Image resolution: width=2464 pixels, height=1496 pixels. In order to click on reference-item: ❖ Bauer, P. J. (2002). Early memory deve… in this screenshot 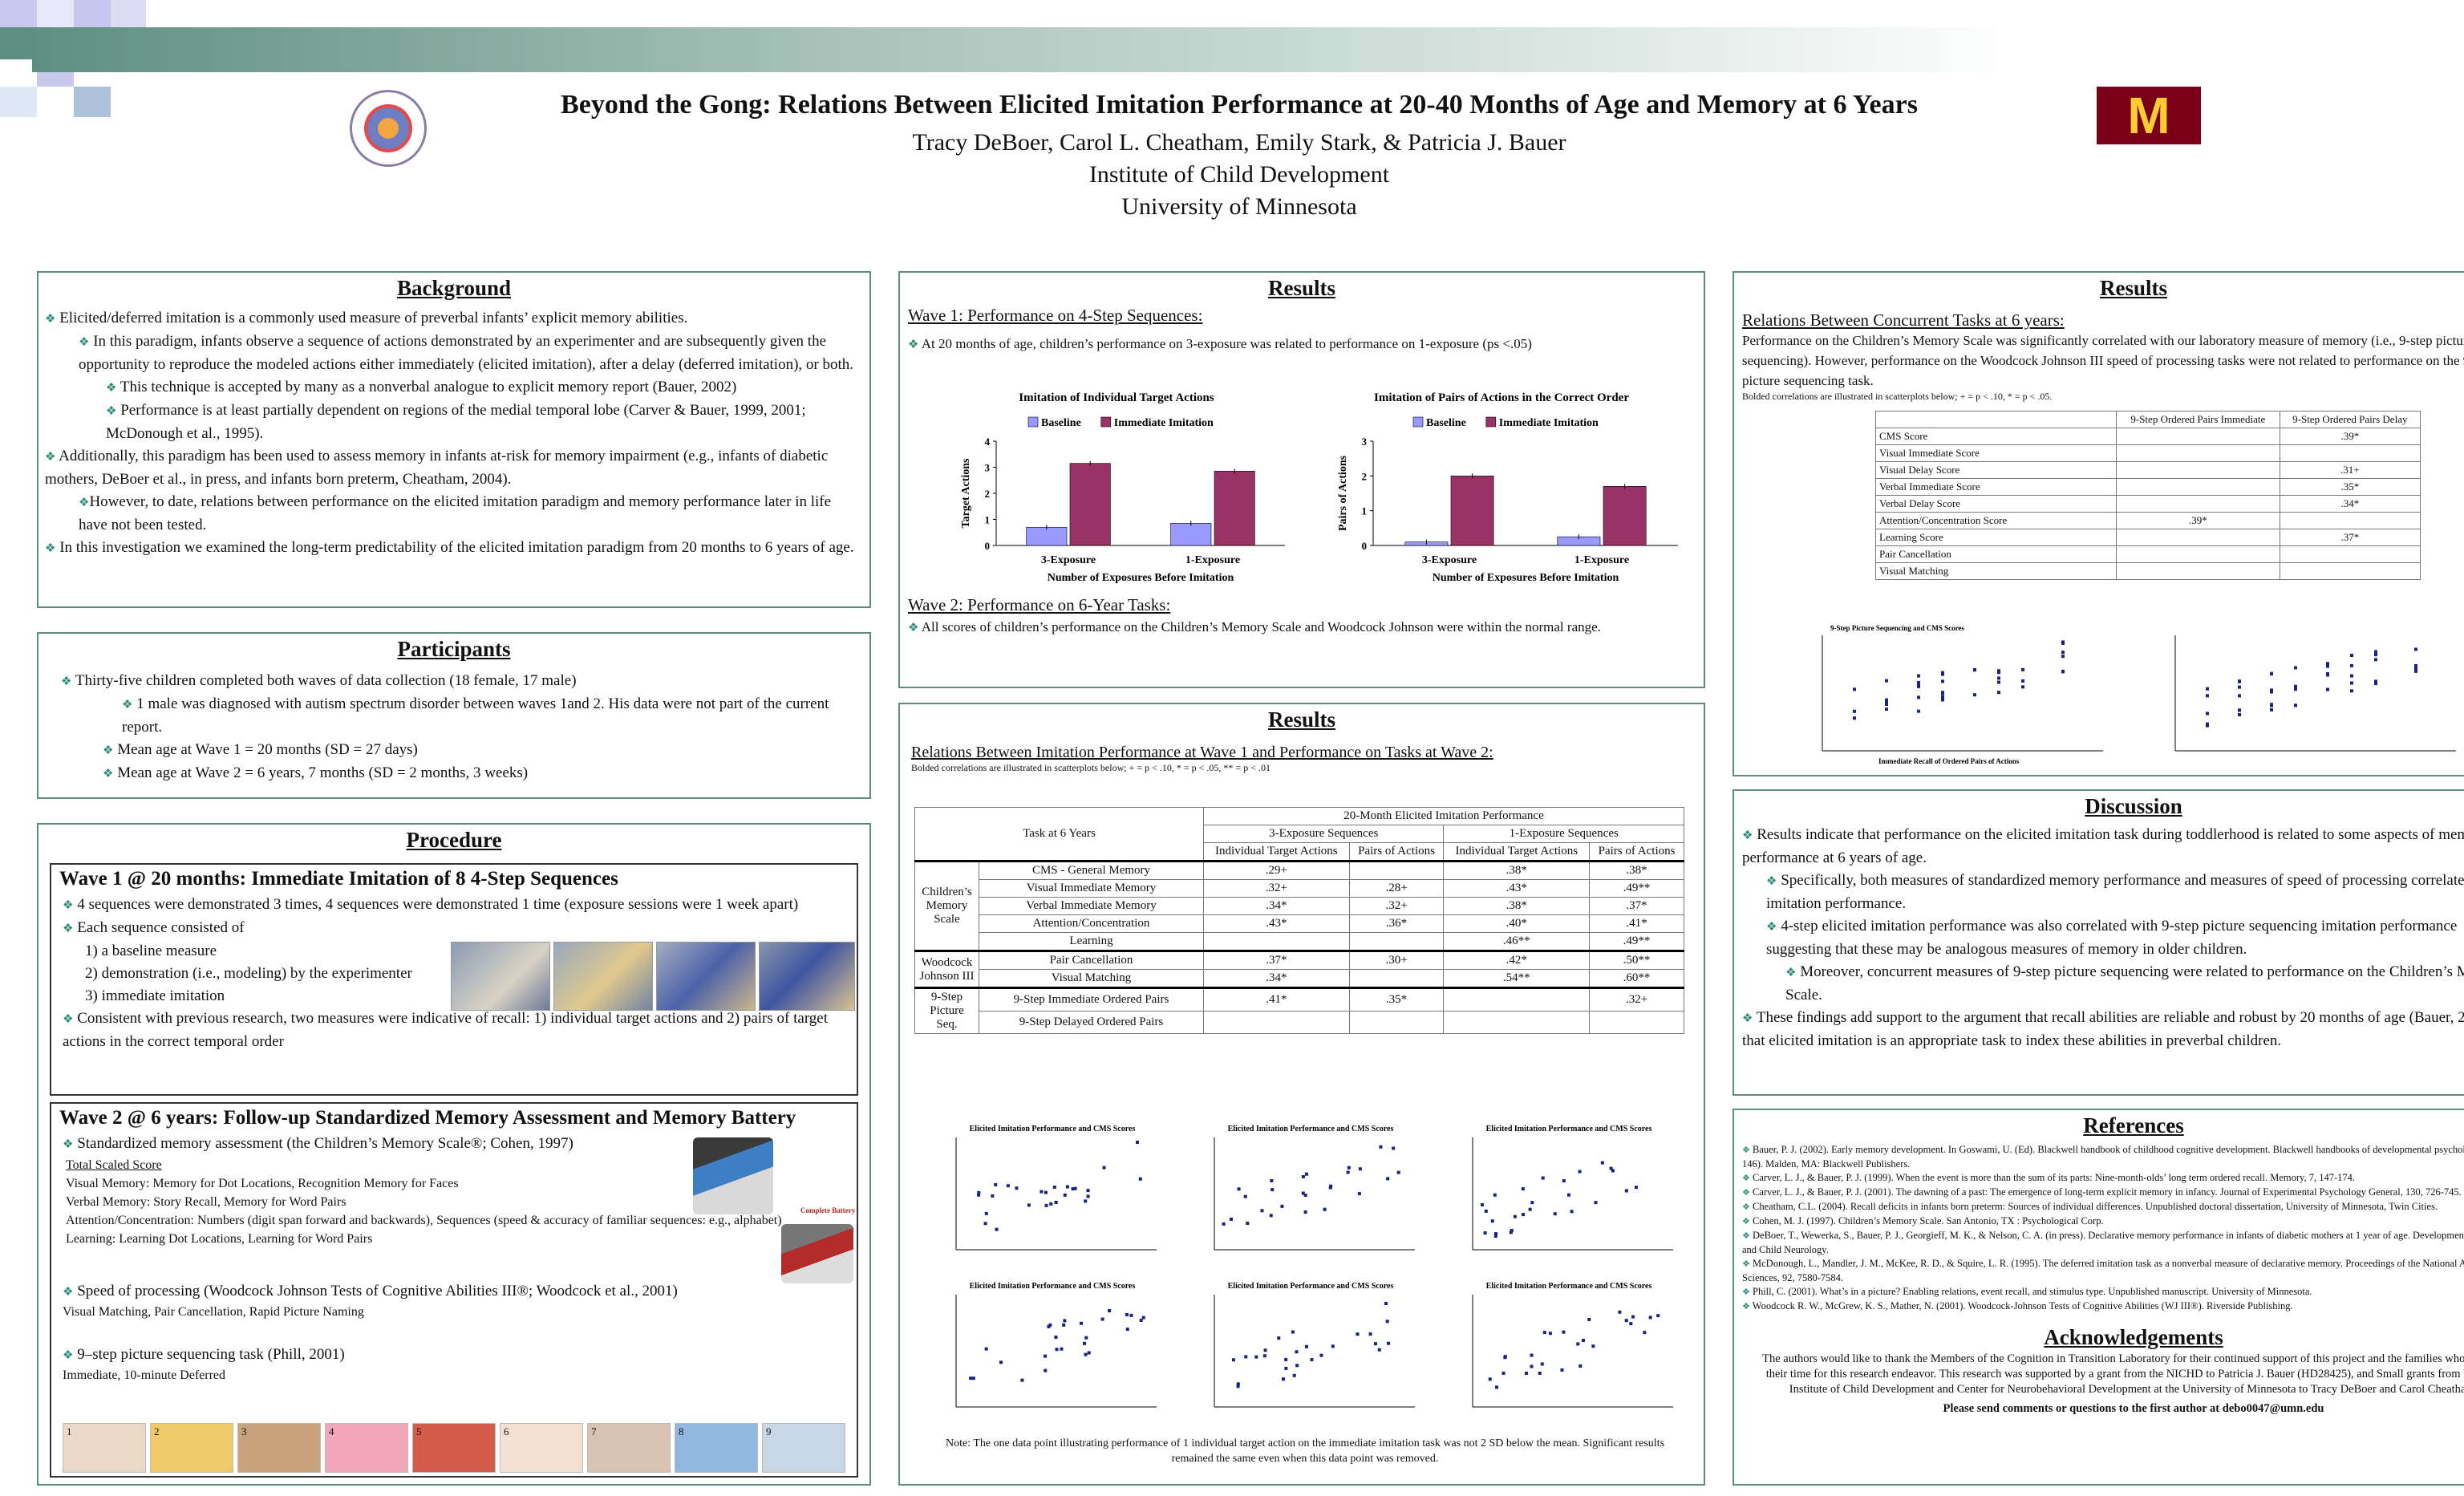, I will do `click(2103, 1157)`.